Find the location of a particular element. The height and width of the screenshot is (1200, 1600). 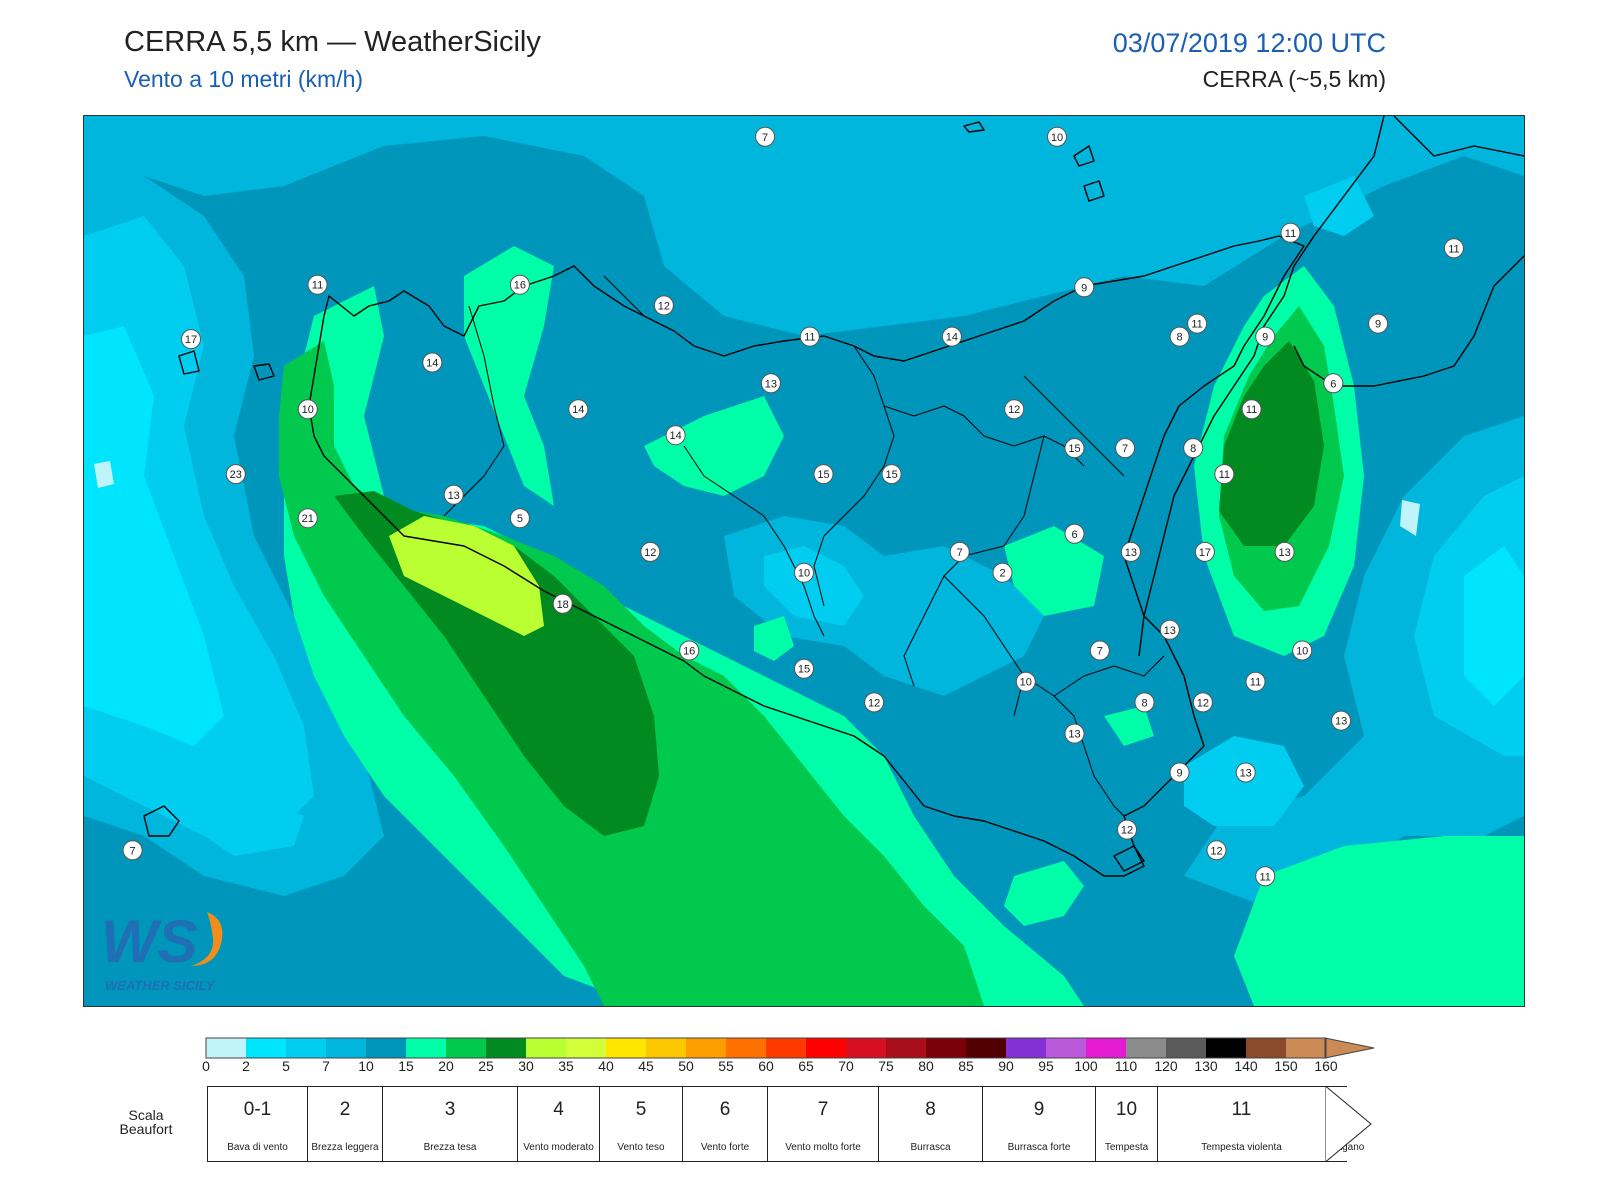

malta-coast is located at coordinates (1129, 858).